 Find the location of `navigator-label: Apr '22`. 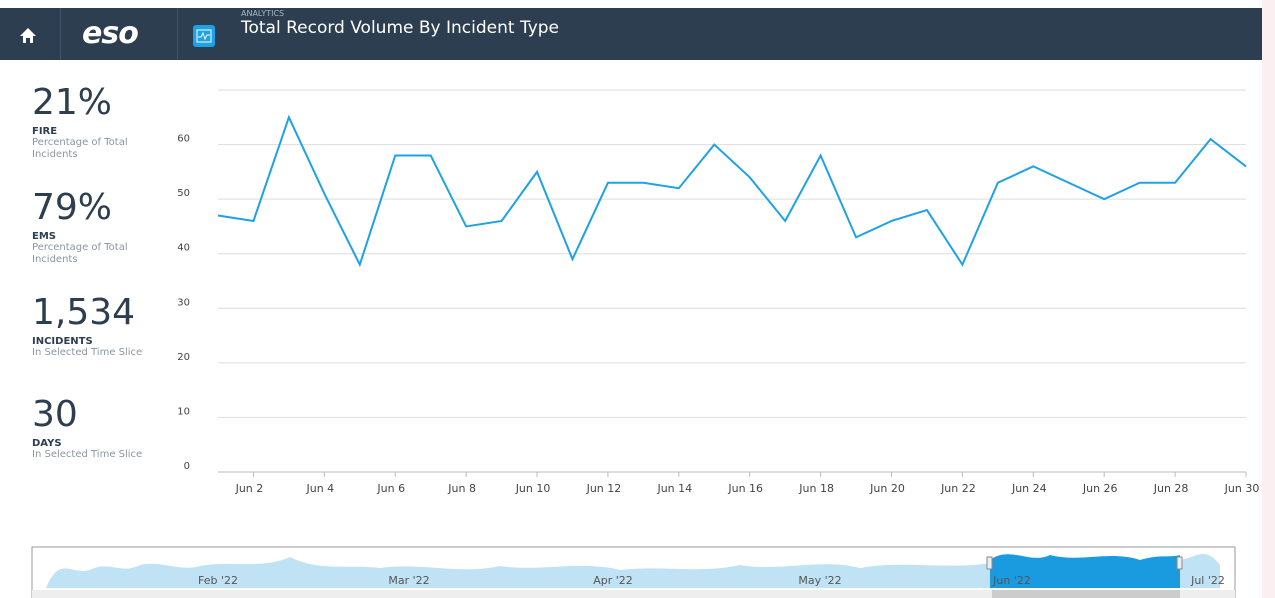

navigator-label: Apr '22 is located at coordinates (613, 580).